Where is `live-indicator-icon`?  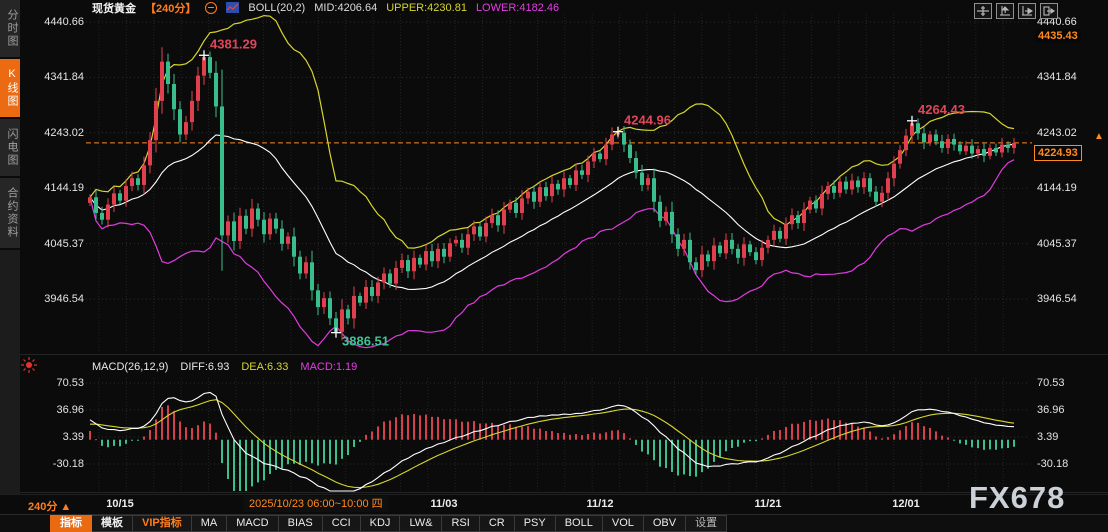
live-indicator-icon is located at coordinates (29, 367).